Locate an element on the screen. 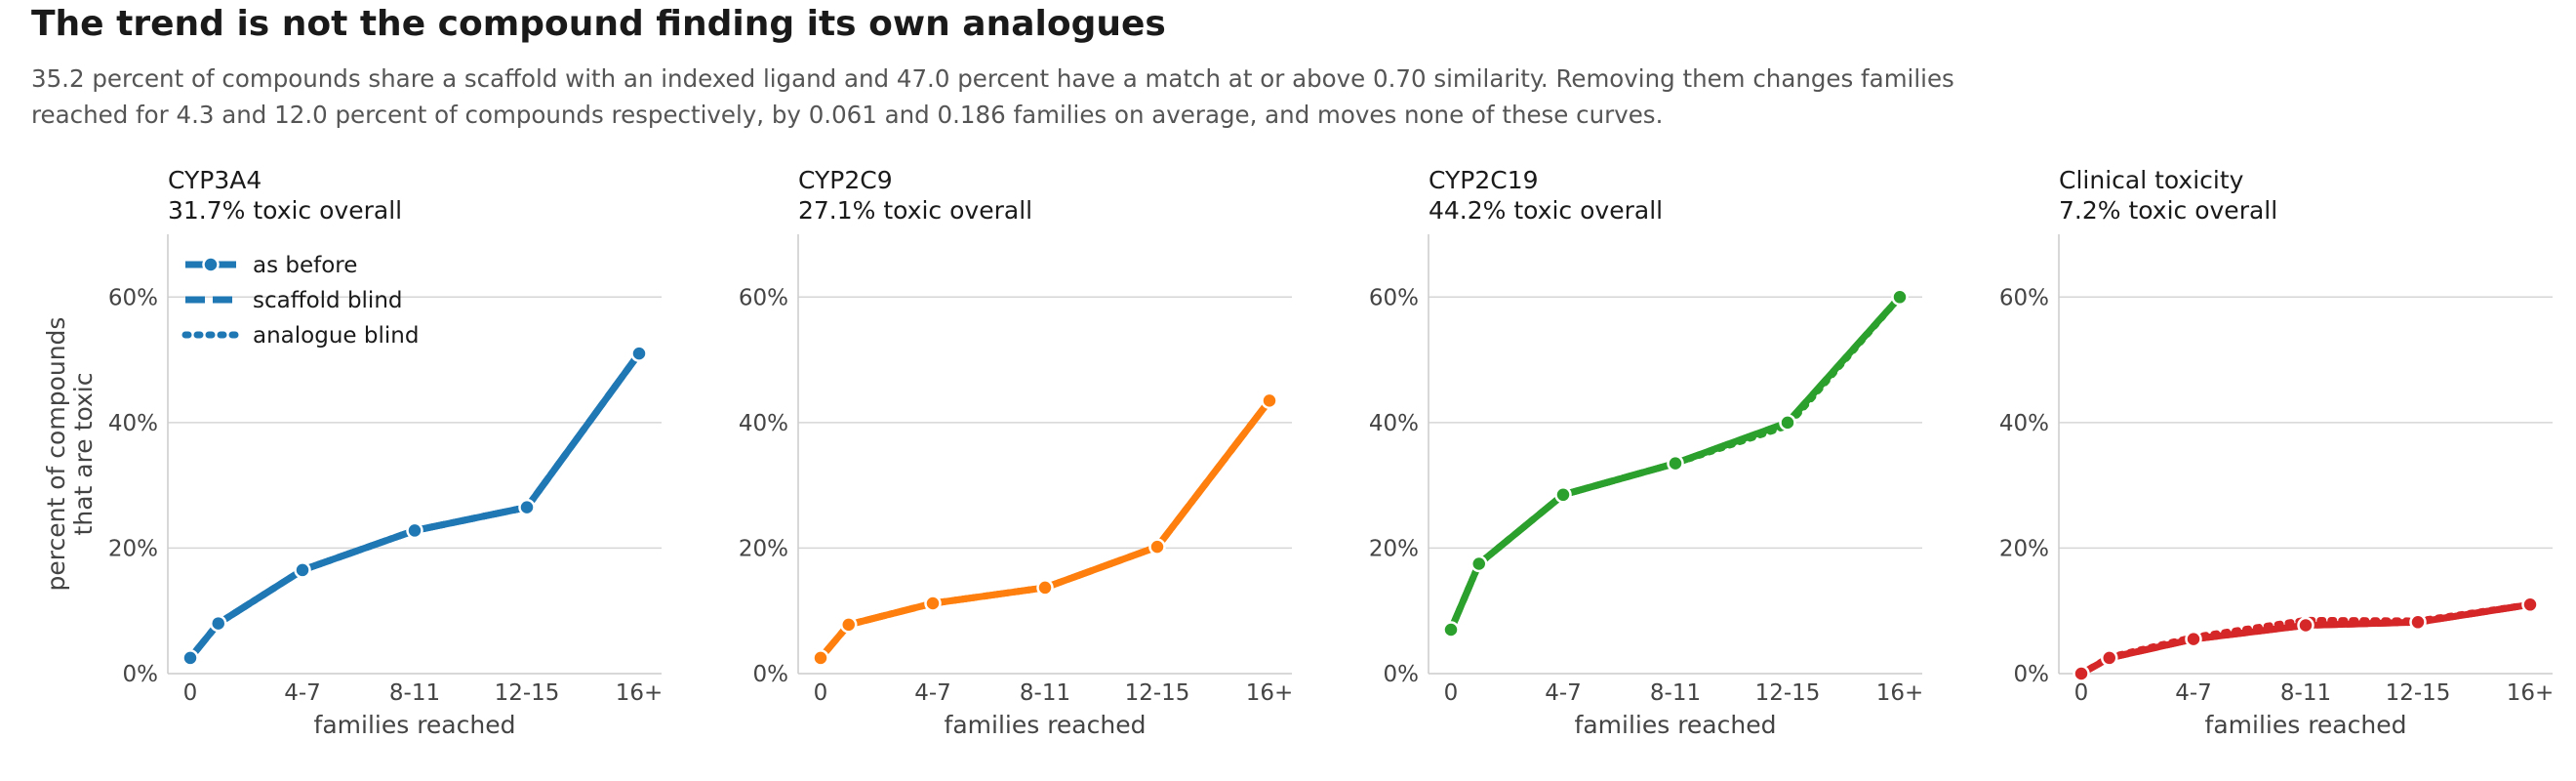  y-axis-label: percent of compoundsthat are toxic is located at coordinates (70, 454).